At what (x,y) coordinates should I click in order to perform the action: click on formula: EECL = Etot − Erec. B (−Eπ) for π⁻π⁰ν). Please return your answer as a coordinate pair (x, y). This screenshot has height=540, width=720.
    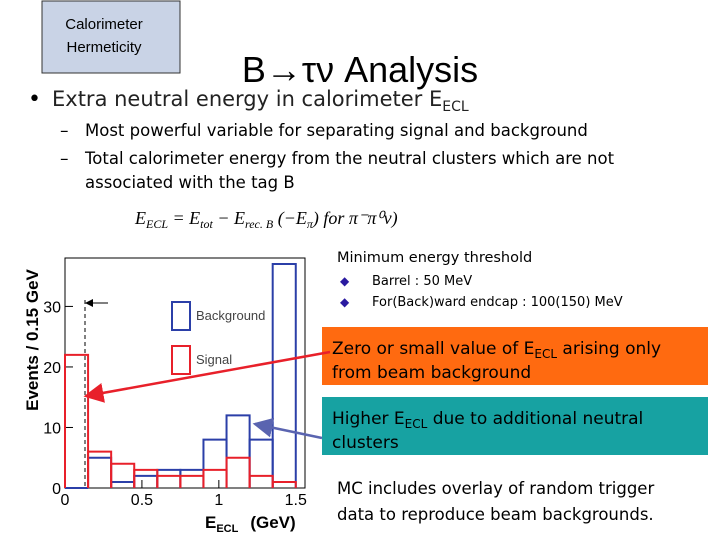
    Looking at the image, I should click on (266, 219).